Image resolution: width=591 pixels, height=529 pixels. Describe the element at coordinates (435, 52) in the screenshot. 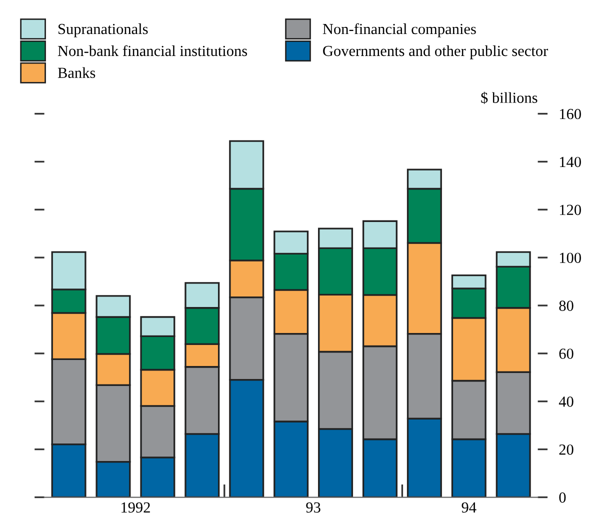

I see `legend-label: Governments and other public sector` at that location.